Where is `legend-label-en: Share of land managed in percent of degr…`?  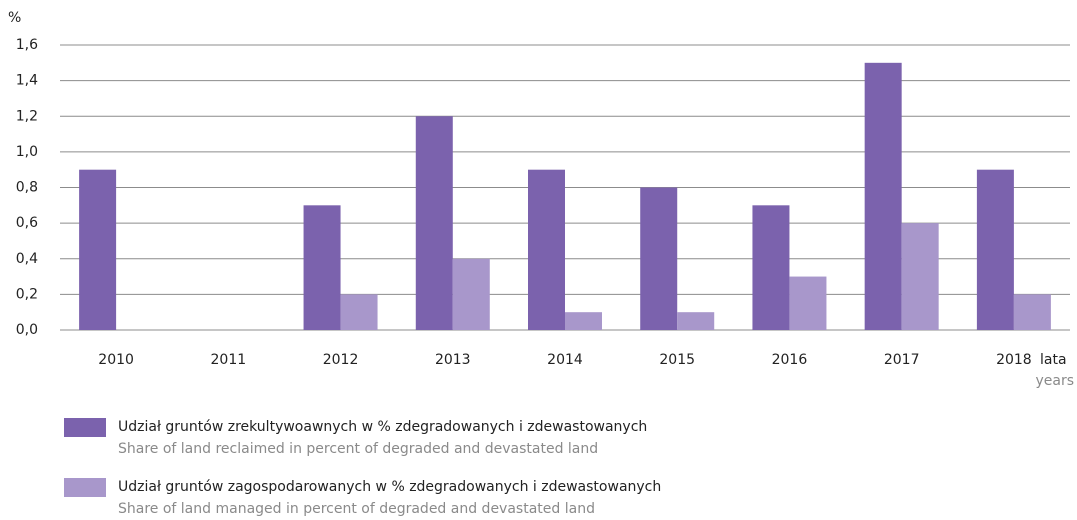 legend-label-en: Share of land managed in percent of degr… is located at coordinates (356, 509).